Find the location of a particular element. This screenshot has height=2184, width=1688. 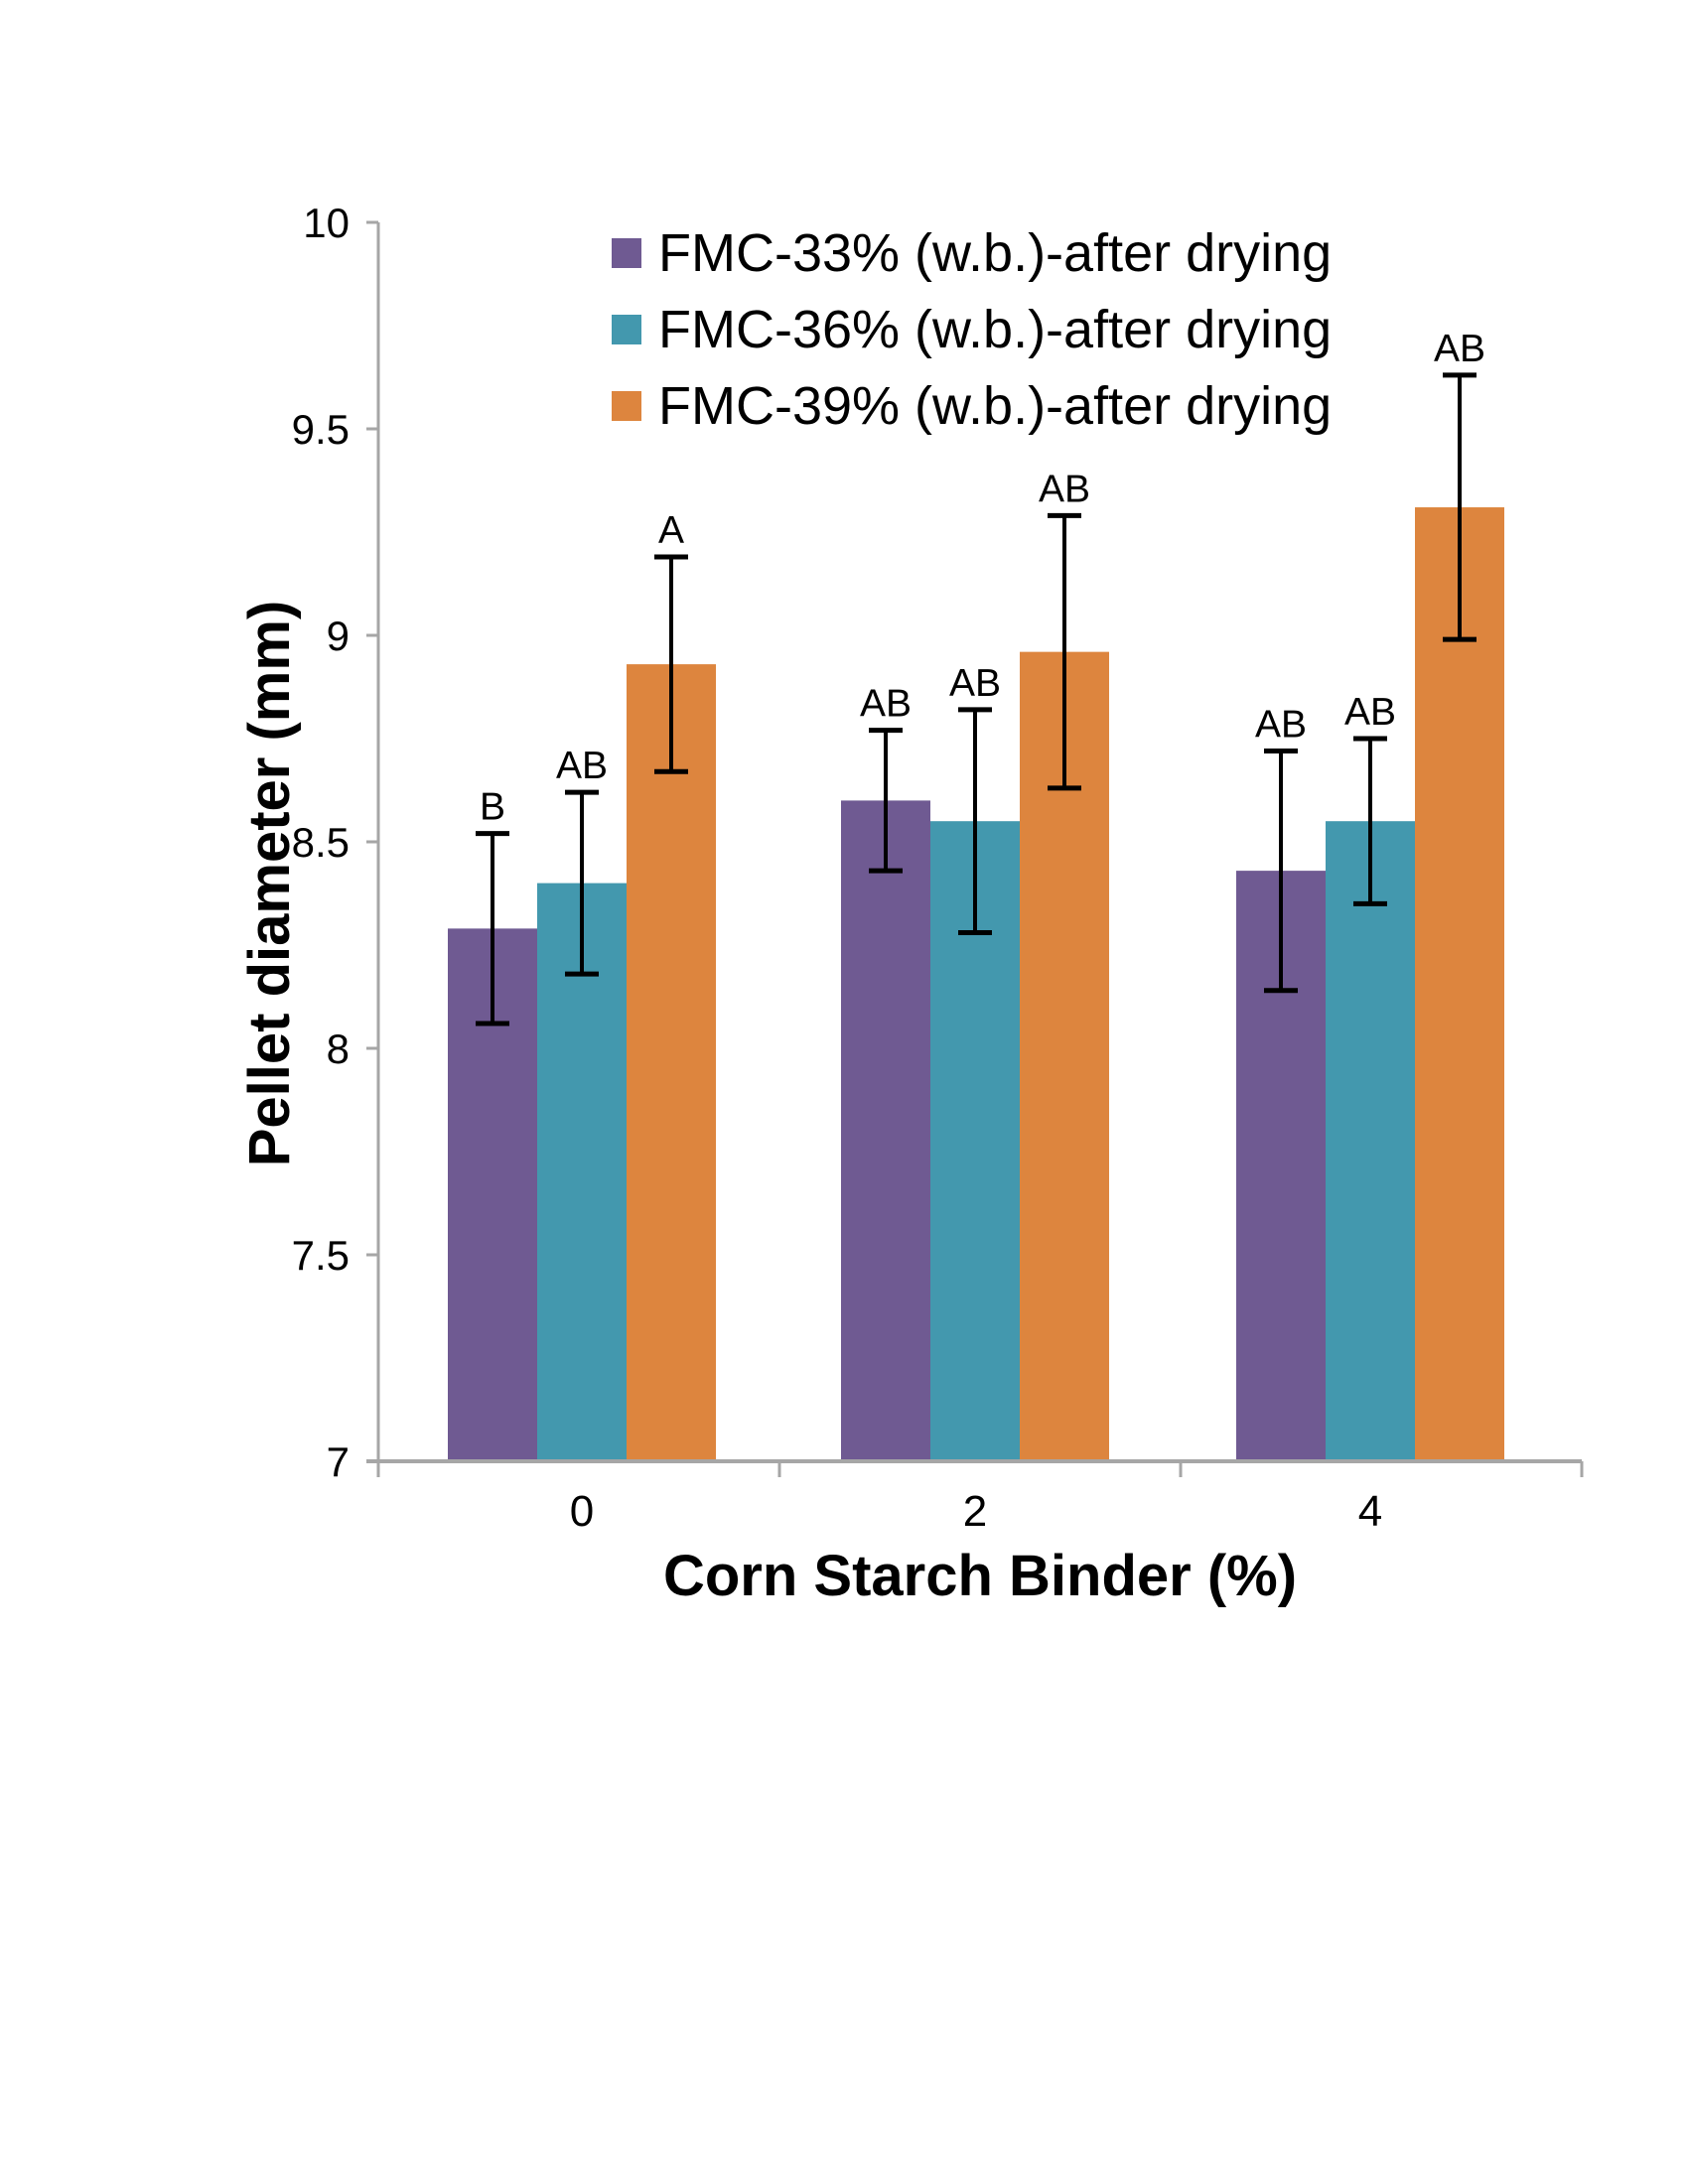

sig-letter: B is located at coordinates (492, 807).